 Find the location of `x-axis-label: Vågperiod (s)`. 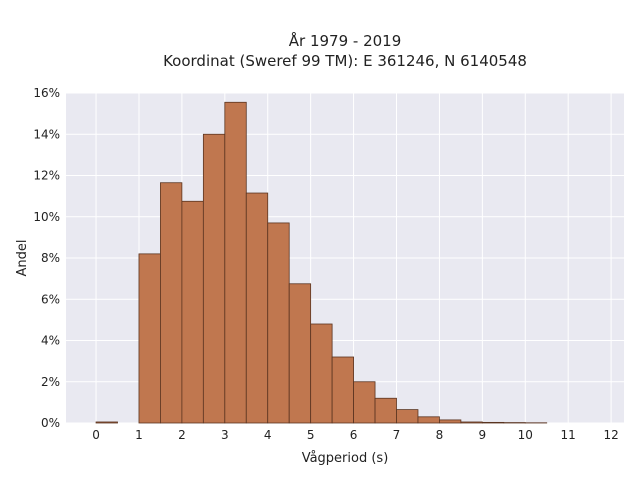

x-axis-label: Vågperiod (s) is located at coordinates (345, 458).